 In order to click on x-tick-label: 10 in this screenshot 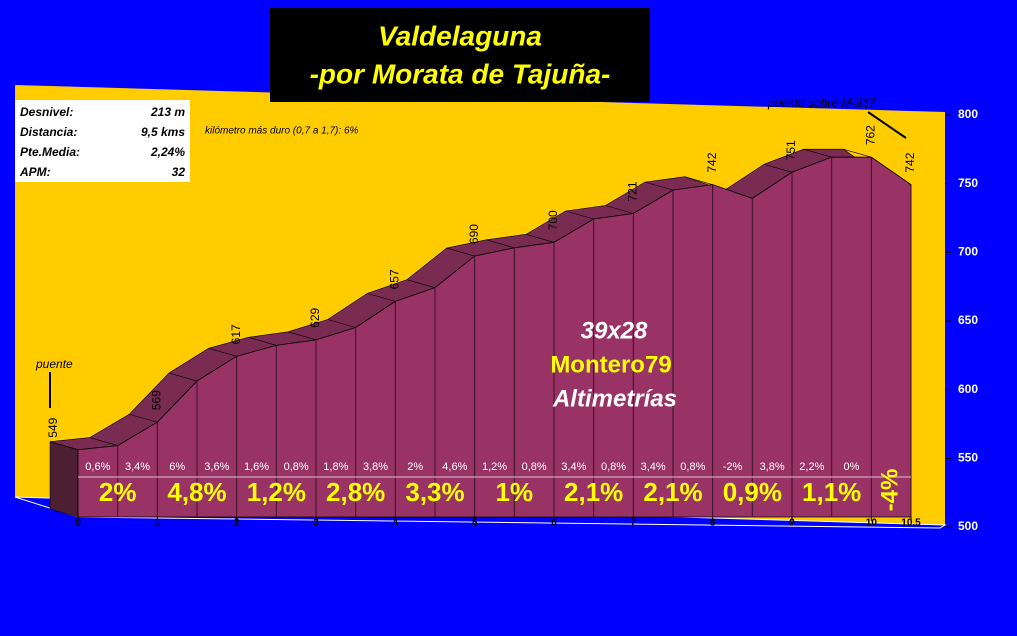, I will do `click(872, 523)`.